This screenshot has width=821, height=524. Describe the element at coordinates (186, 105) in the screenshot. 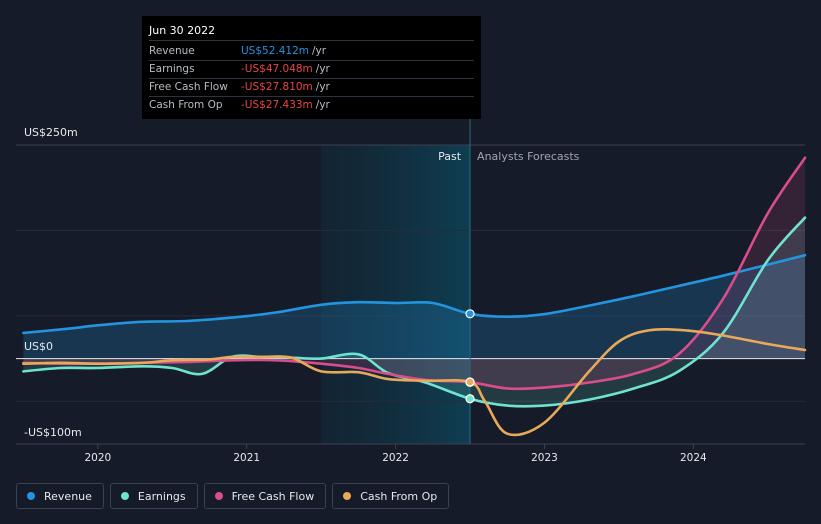

I see `tooltip-label: Cash From Op` at that location.